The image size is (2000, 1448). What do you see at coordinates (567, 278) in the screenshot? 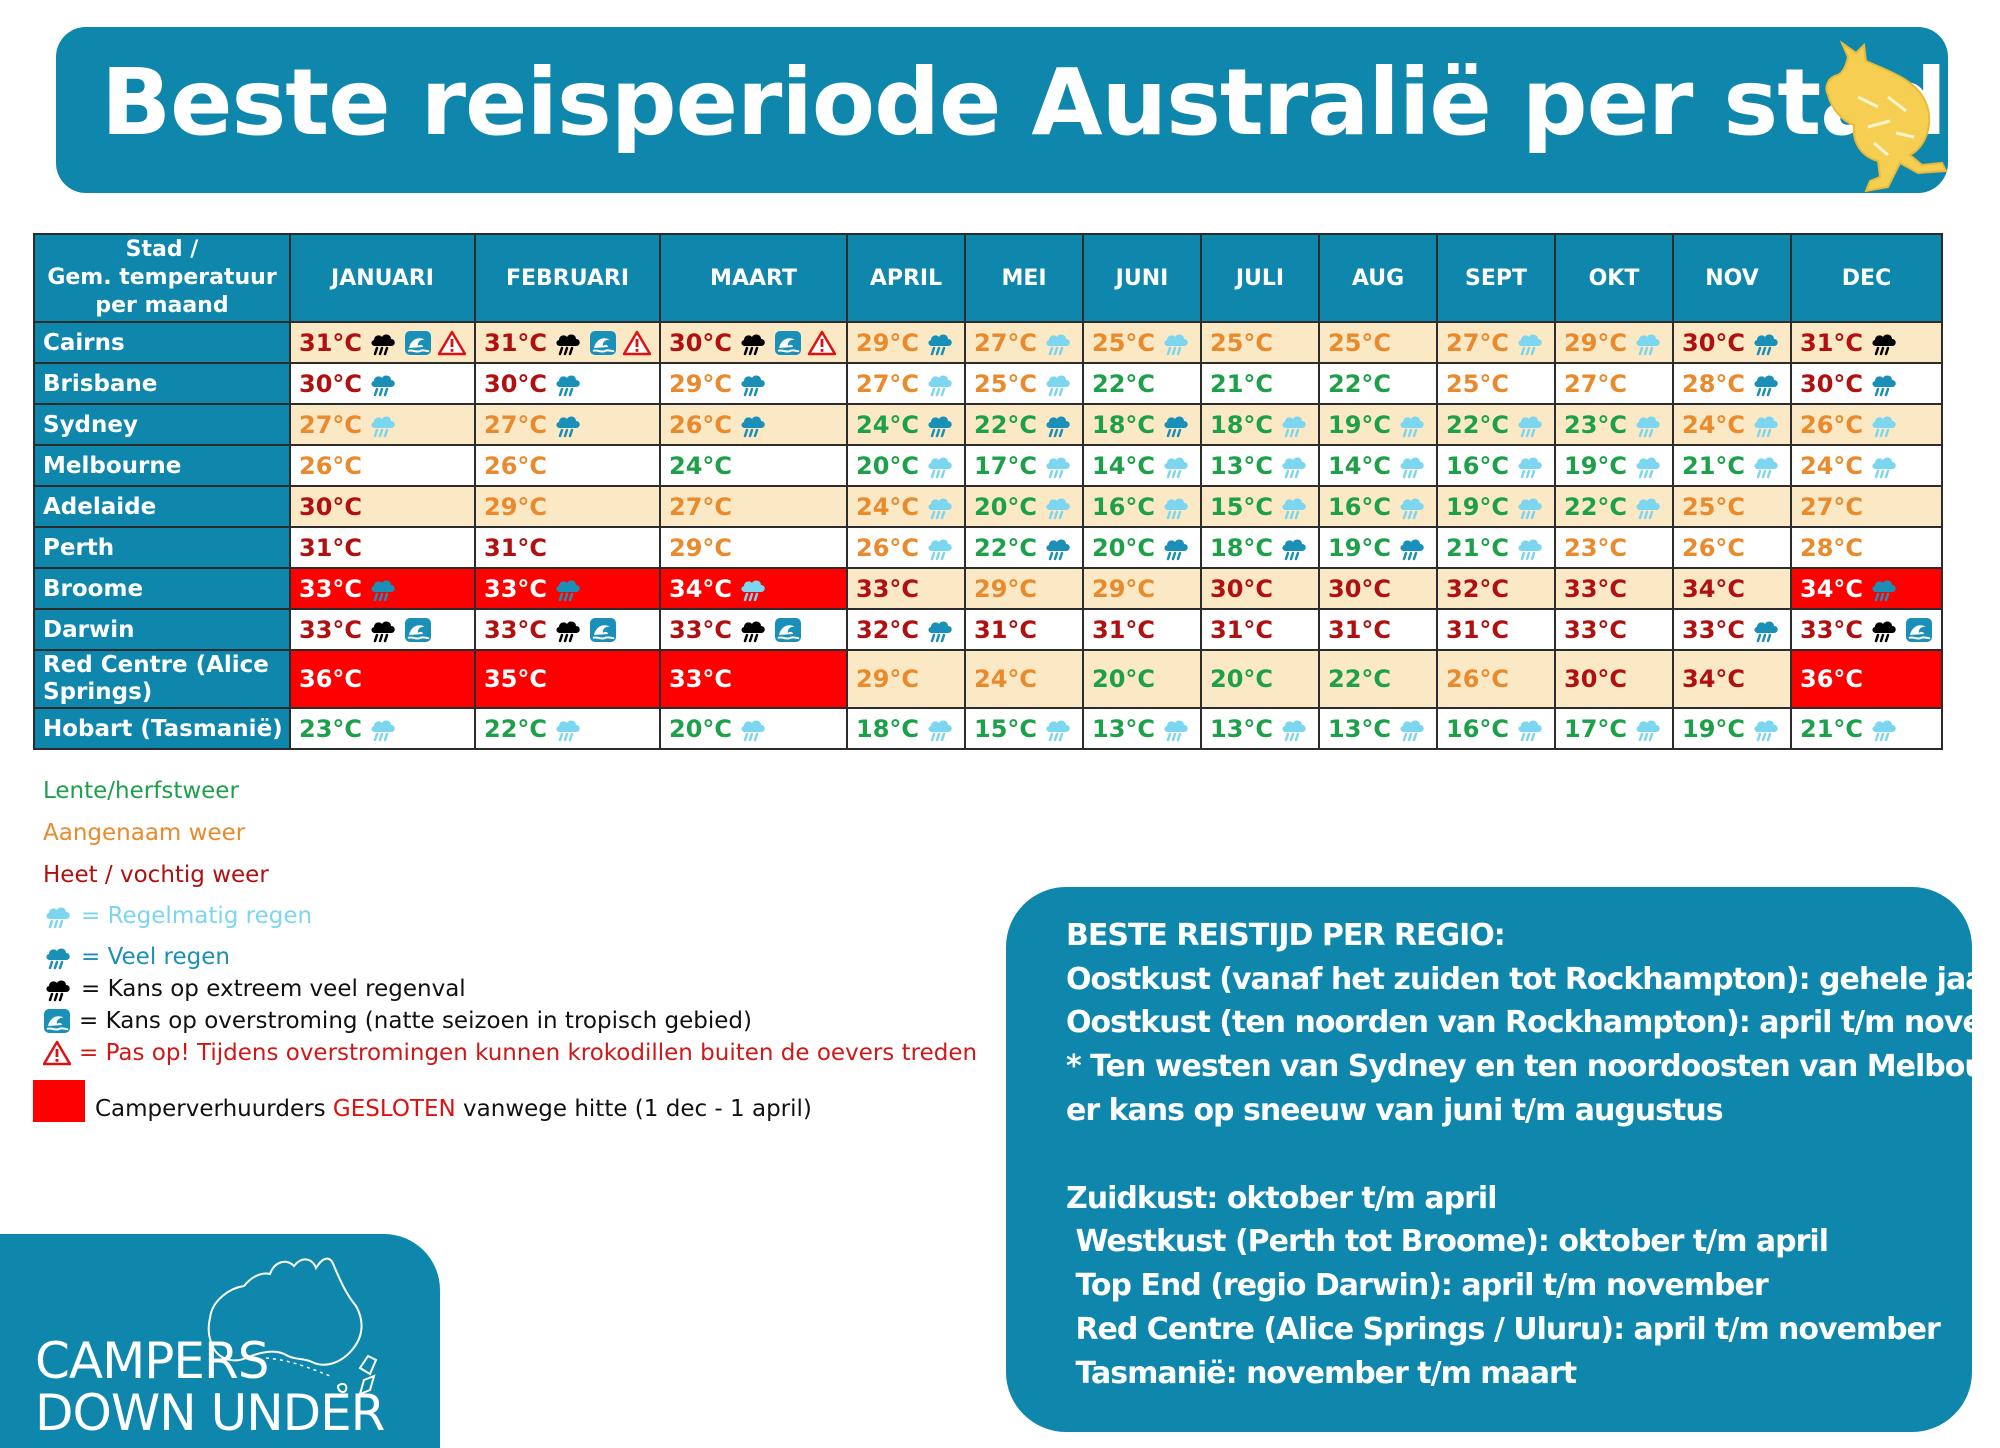
I see `month-header: FEBRUARI` at bounding box center [567, 278].